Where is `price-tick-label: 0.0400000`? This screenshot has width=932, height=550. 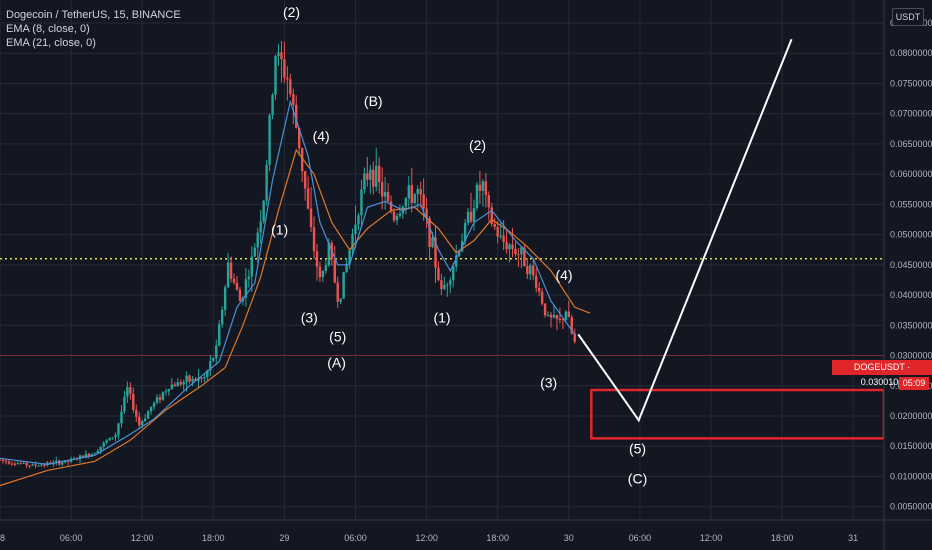
price-tick-label: 0.0400000 is located at coordinates (911, 295).